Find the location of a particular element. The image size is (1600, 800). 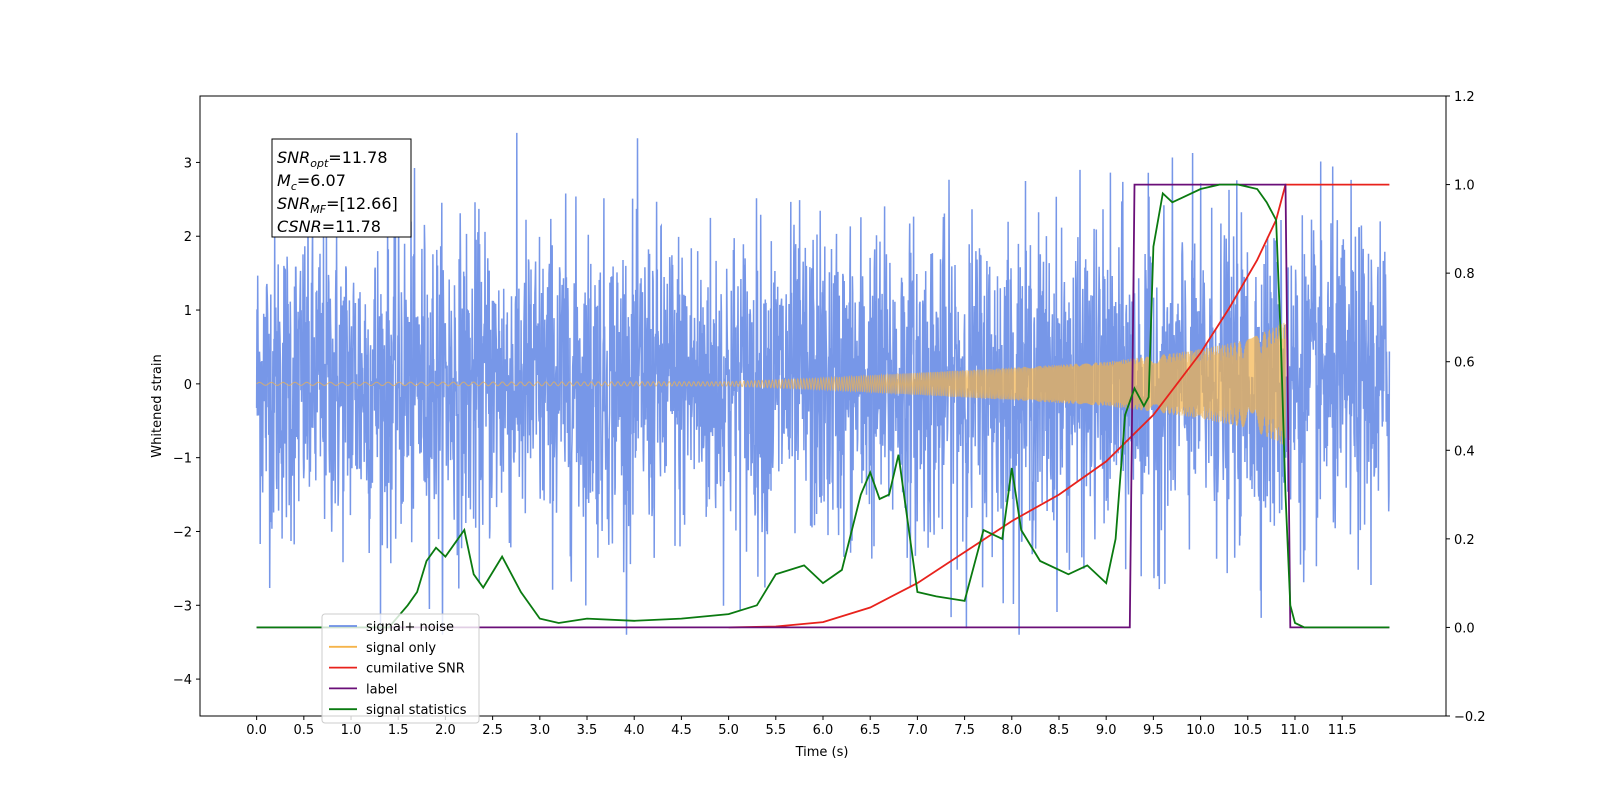

y-tick-label: 0 is located at coordinates (188, 385).